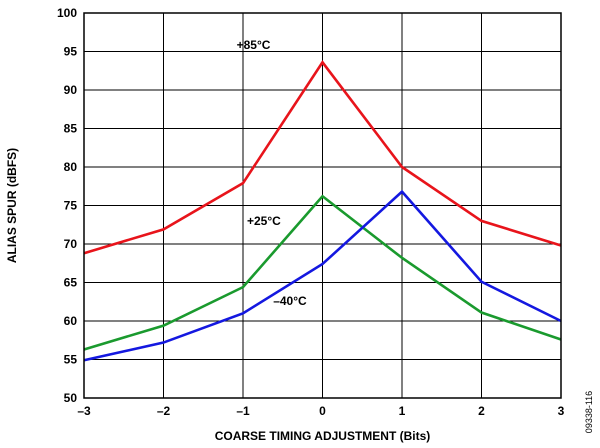  Describe the element at coordinates (84, 411) in the screenshot. I see `x-tick-label: –3` at that location.